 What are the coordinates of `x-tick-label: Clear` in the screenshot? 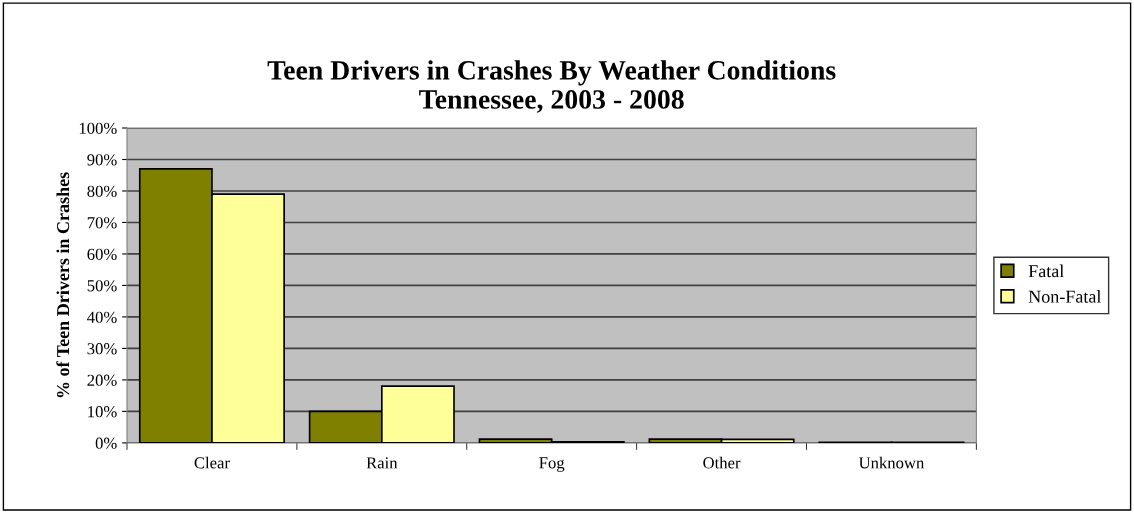 It's located at (212, 462).